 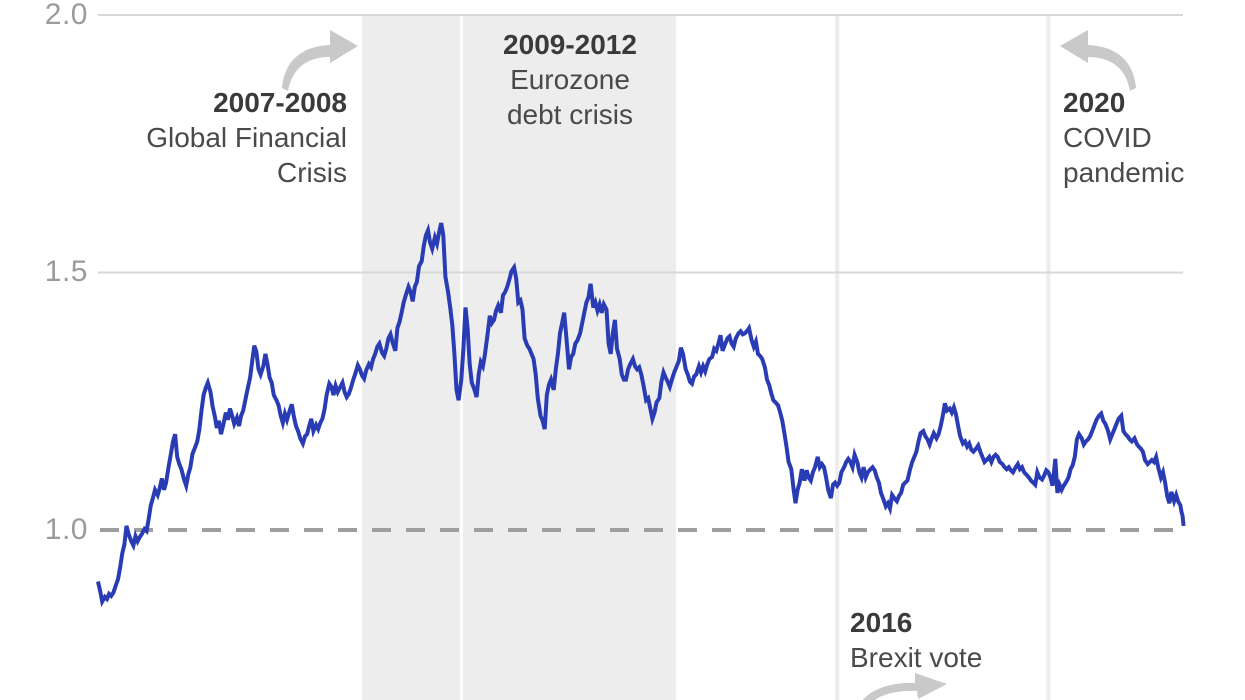 What do you see at coordinates (320, 60) in the screenshot?
I see `curved-arrow-right-icon` at bounding box center [320, 60].